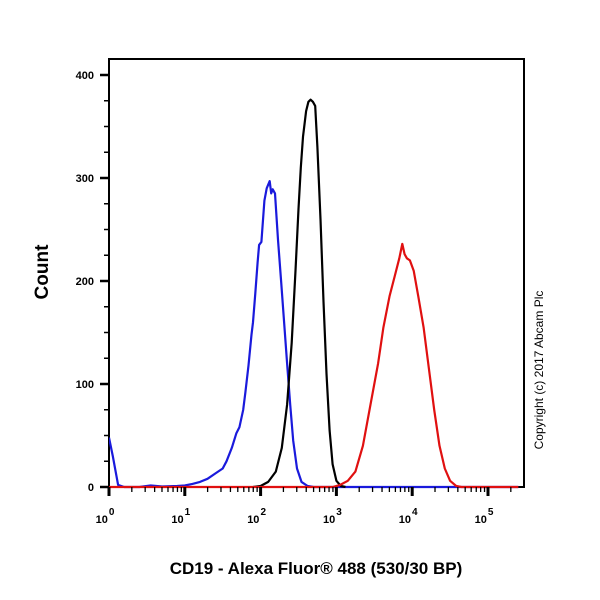 This screenshot has width=600, height=600. Describe the element at coordinates (539, 370) in the screenshot. I see `copyright-annotation: Copyright (c) 2017 Abcam Plc` at that location.